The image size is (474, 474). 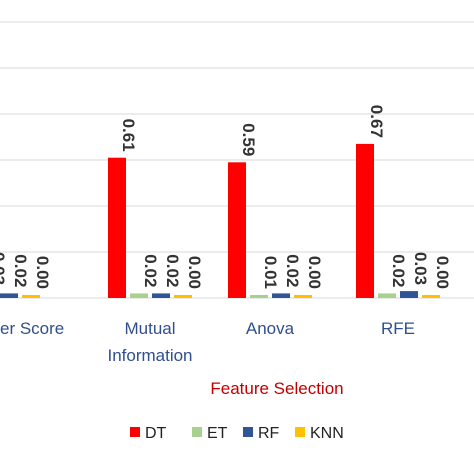 I want to click on legend-label-rf: RF, so click(x=269, y=433).